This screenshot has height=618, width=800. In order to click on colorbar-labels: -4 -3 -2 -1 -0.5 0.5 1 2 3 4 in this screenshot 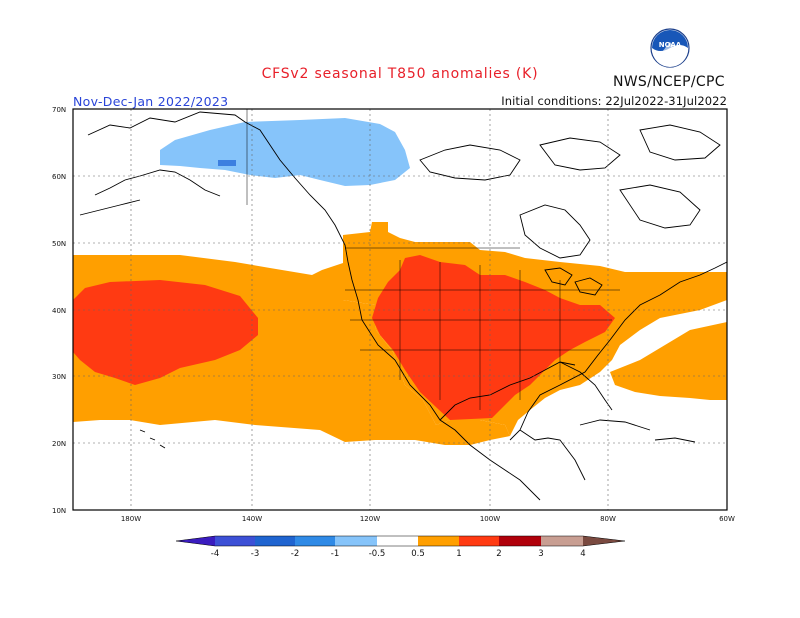, I will do `click(398, 554)`.